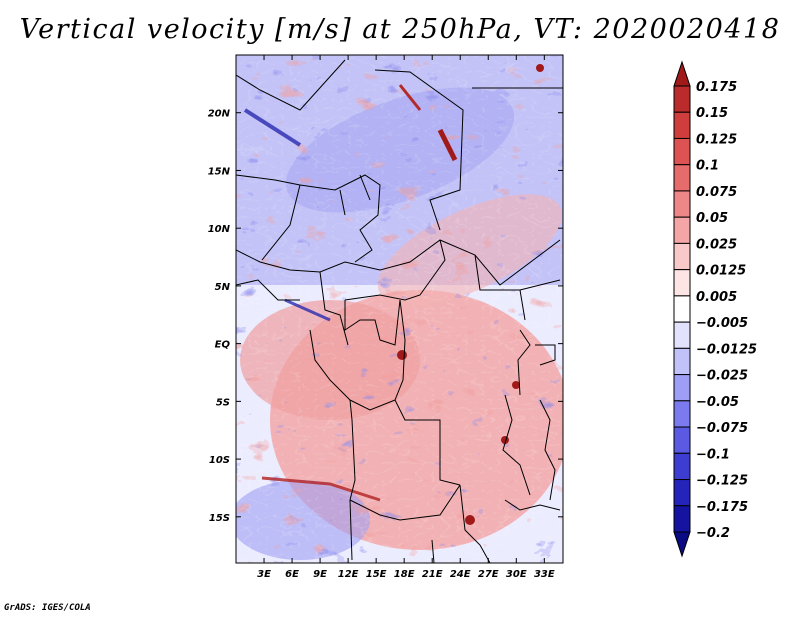  Describe the element at coordinates (544, 574) in the screenshot. I see `lon-tick-label: 33E` at that location.